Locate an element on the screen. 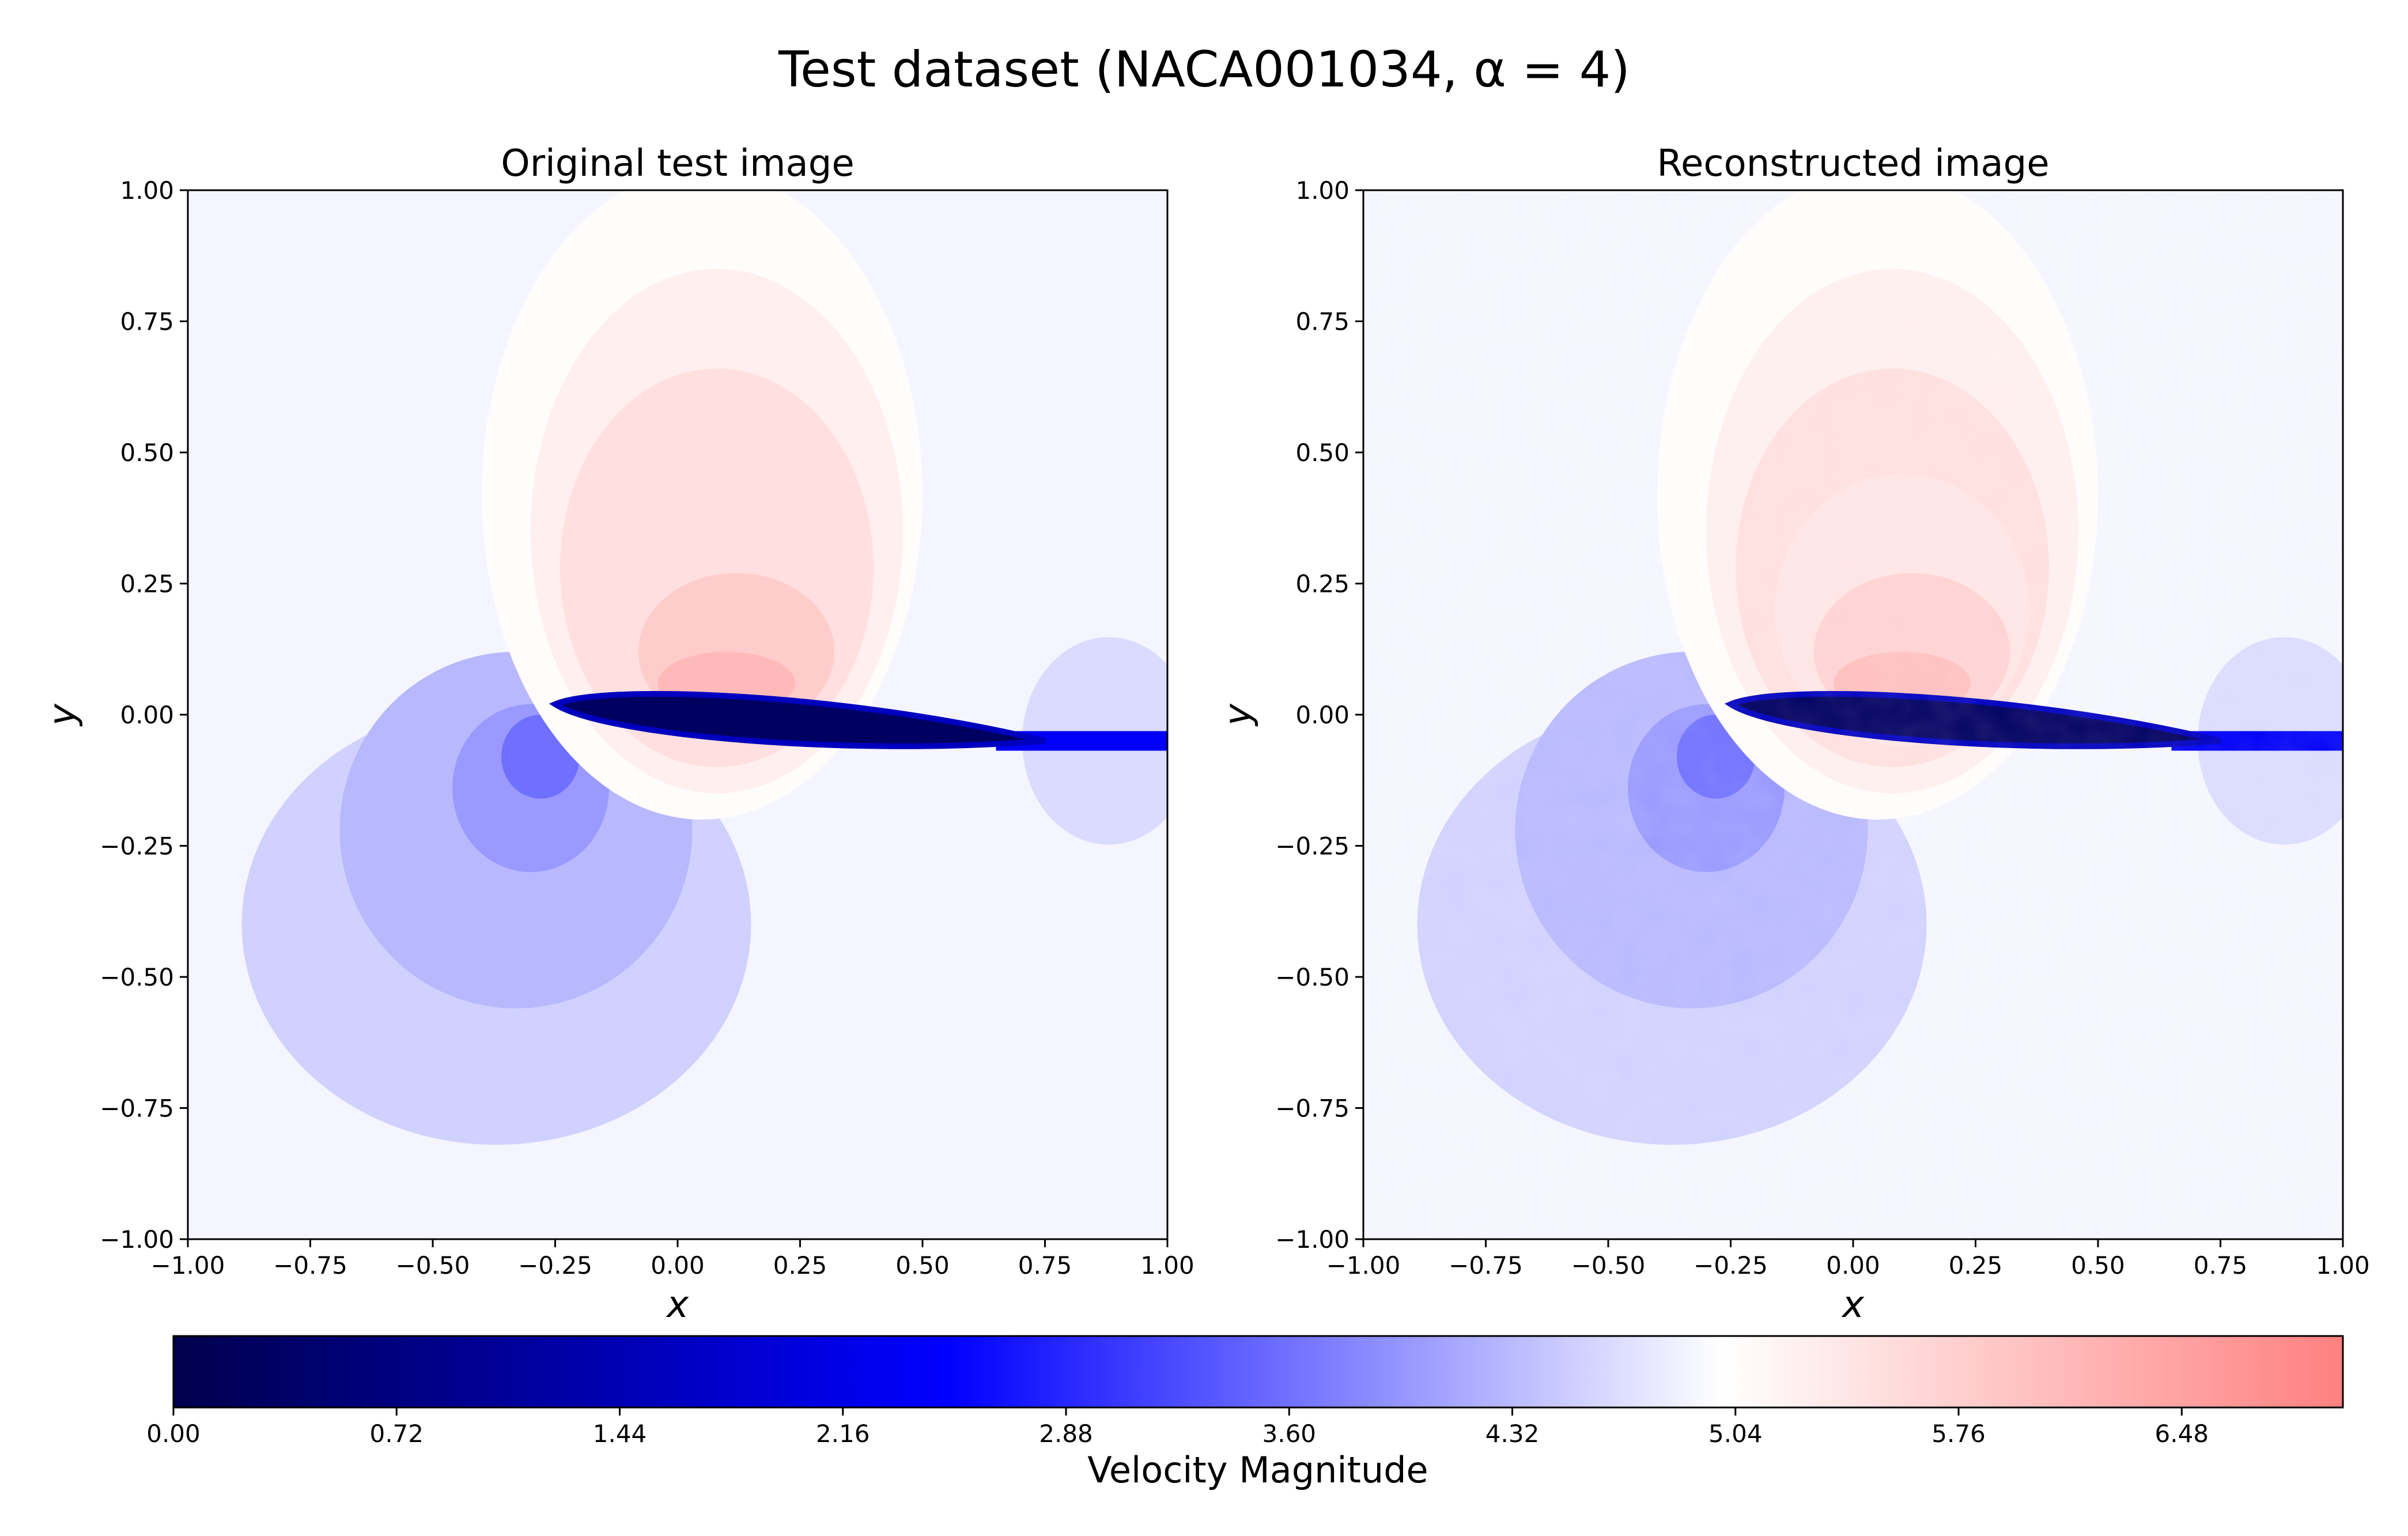 The image size is (2408, 1536). colorbar-tick-label: 6.48 is located at coordinates (2182, 1434).